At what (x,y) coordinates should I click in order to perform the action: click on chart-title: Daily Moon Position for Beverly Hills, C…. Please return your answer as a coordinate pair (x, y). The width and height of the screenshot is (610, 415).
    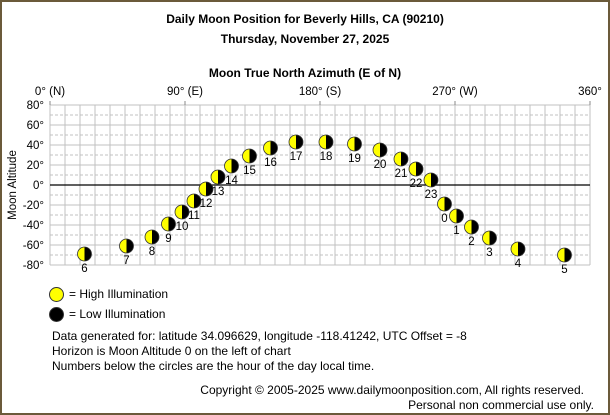
    Looking at the image, I should click on (305, 19).